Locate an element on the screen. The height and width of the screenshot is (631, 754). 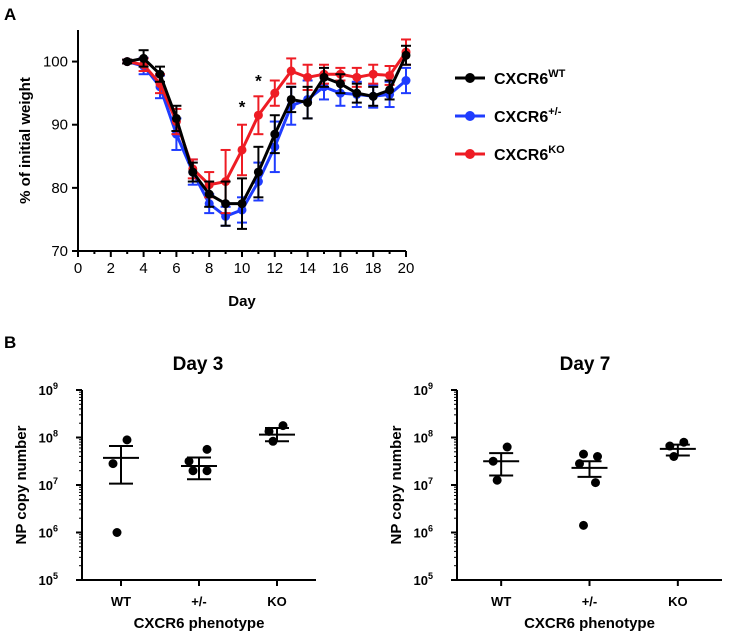
category-label: KO is located at coordinates (678, 601).